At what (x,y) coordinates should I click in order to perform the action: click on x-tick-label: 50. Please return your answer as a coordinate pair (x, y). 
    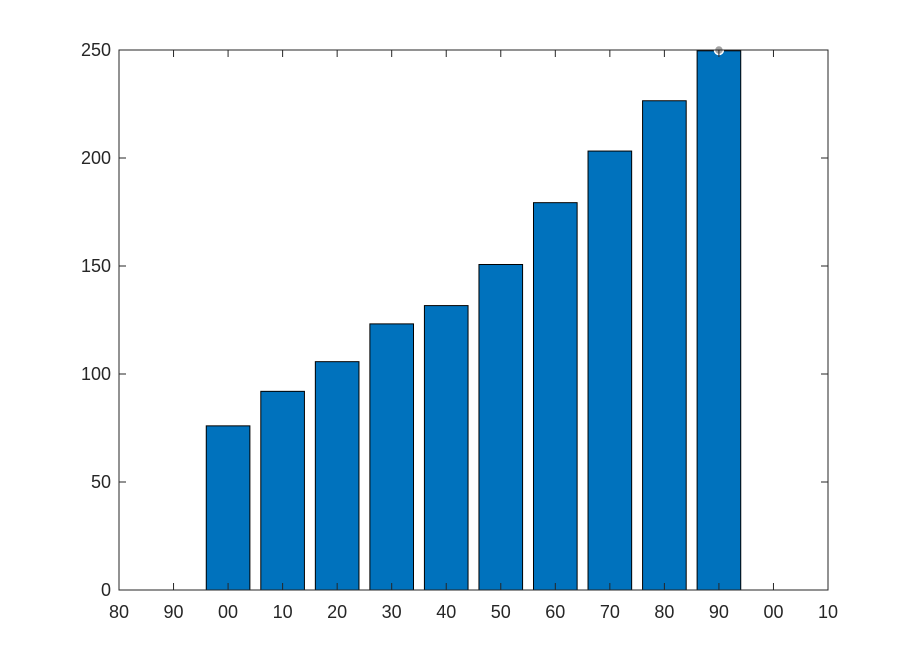
    Looking at the image, I should click on (501, 612).